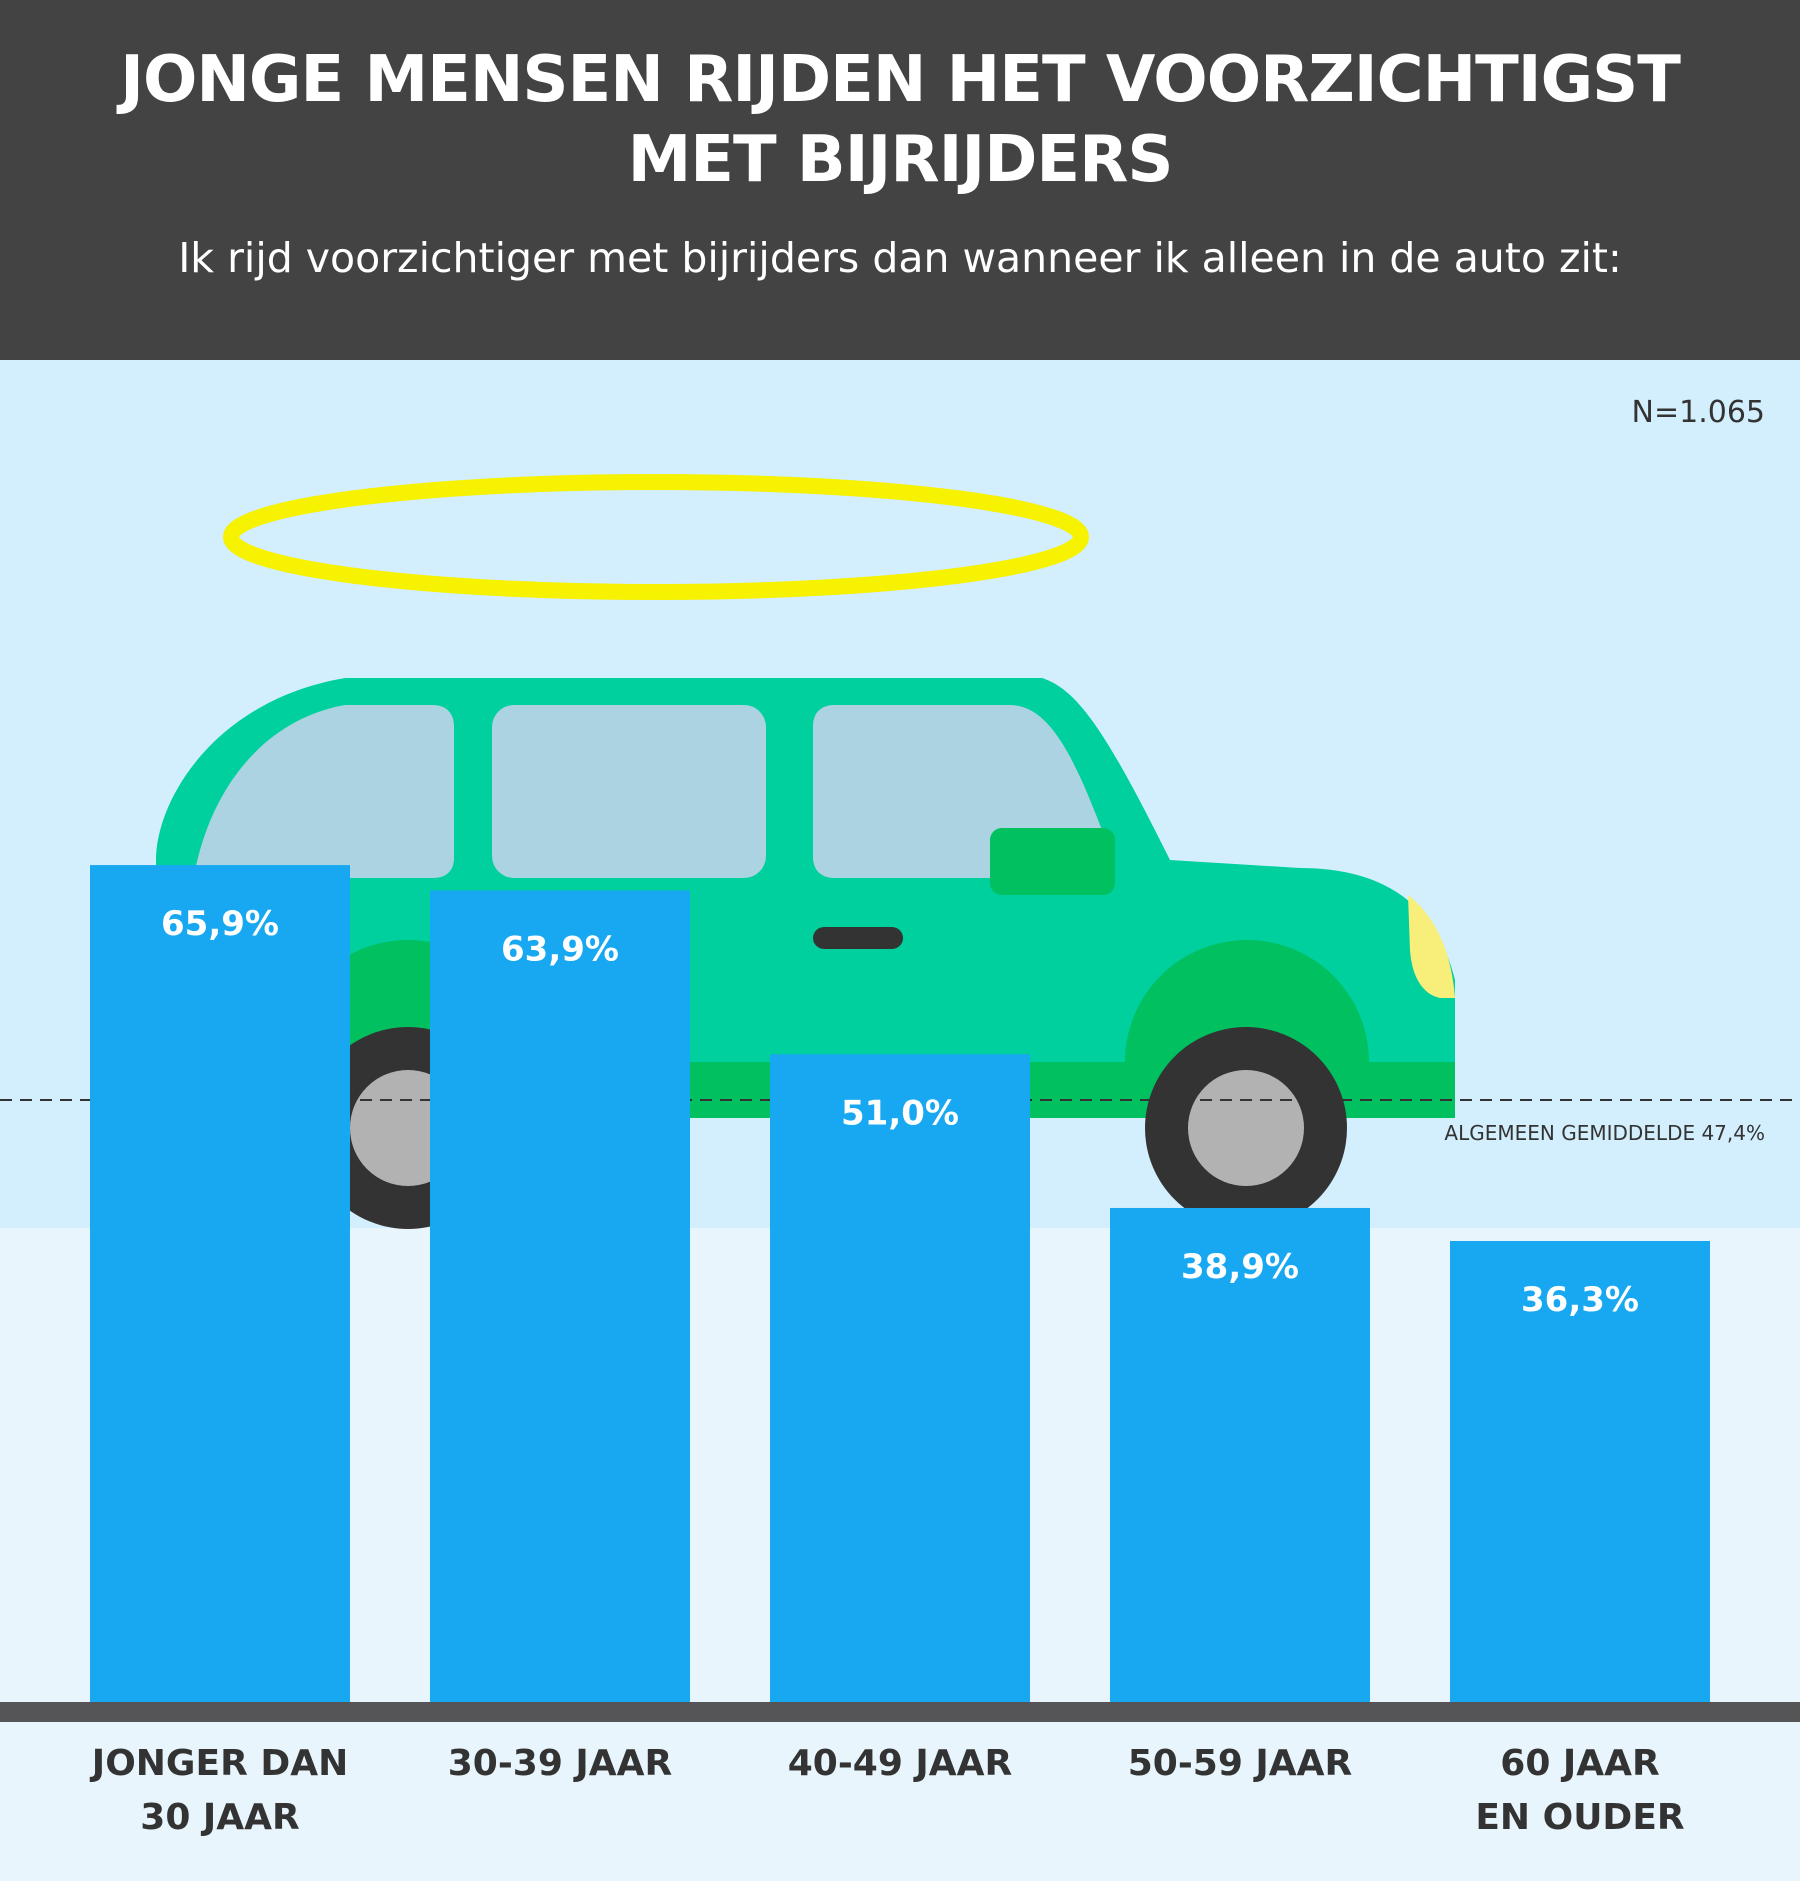 The width and height of the screenshot is (1800, 1881). Describe the element at coordinates (656, 537) in the screenshot. I see `halo-icon` at that location.